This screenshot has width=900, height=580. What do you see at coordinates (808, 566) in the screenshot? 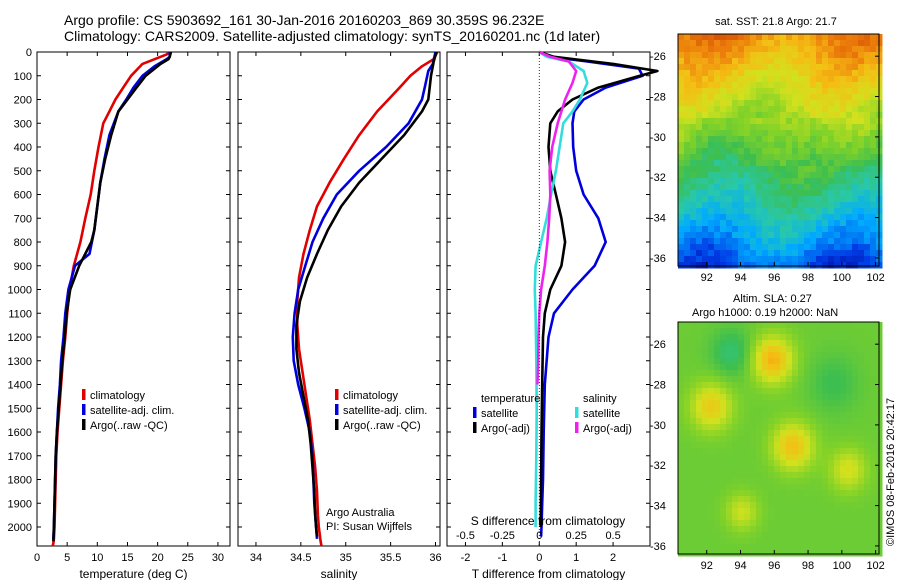
I see `sla-lon-label: 98` at bounding box center [808, 566].